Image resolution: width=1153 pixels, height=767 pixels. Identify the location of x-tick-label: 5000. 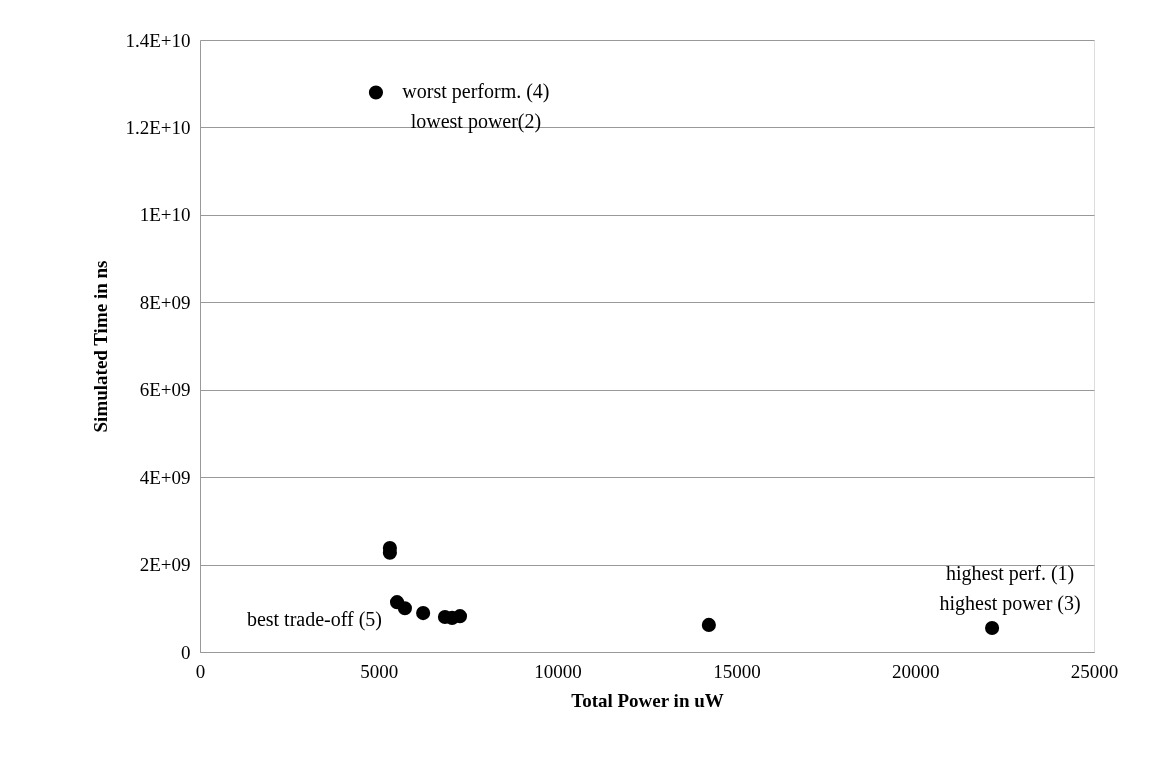
(379, 671).